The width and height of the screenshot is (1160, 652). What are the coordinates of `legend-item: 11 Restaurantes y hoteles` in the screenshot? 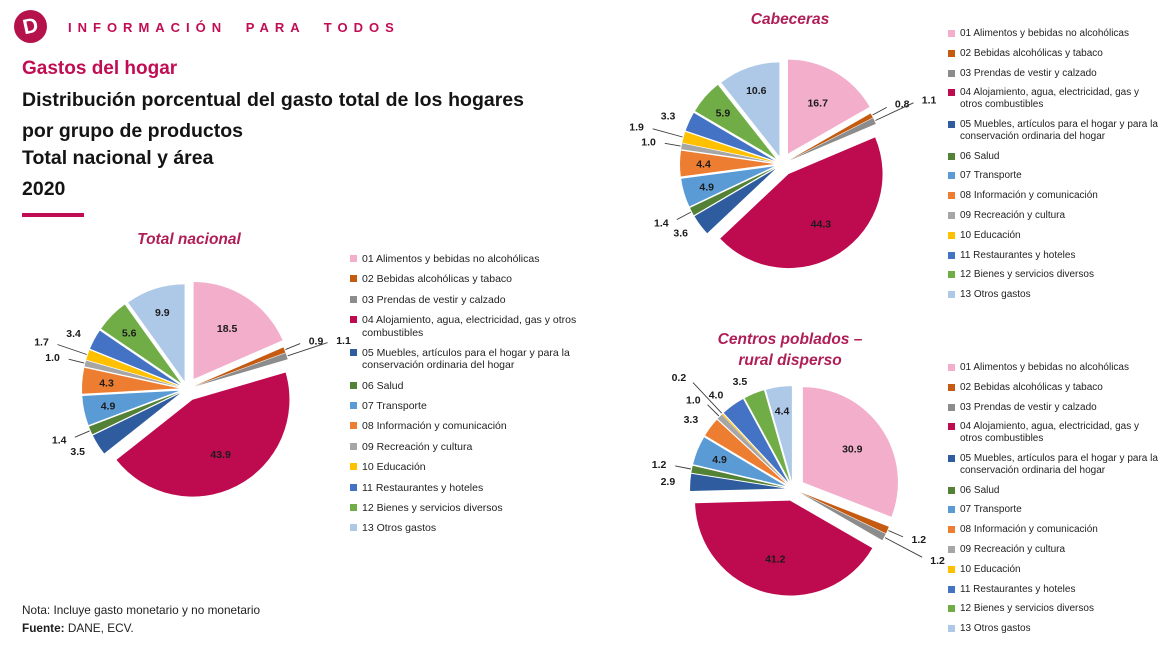 It's located at (1054, 590).